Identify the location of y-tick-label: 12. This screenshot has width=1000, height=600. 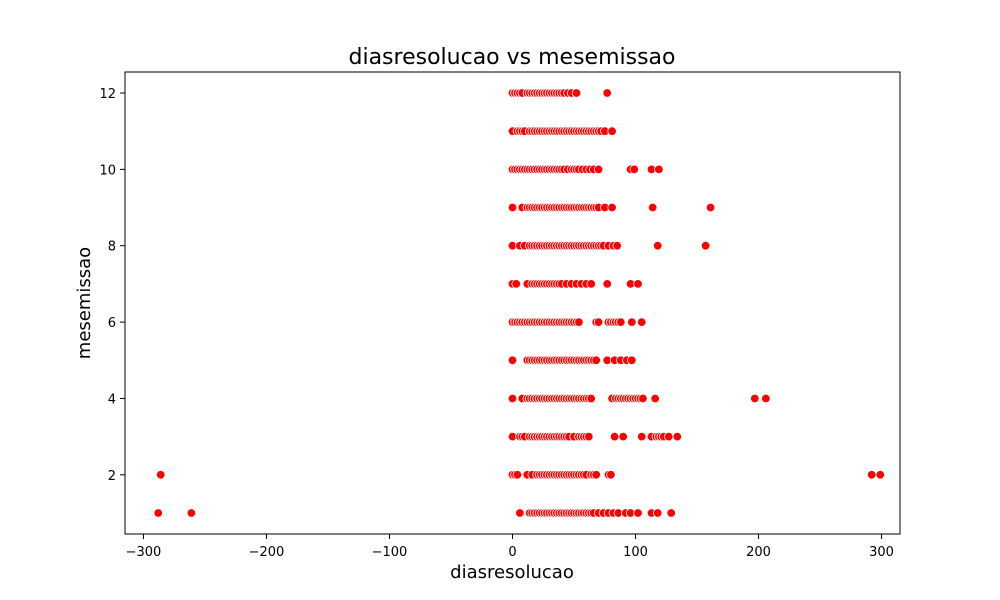
(107, 94).